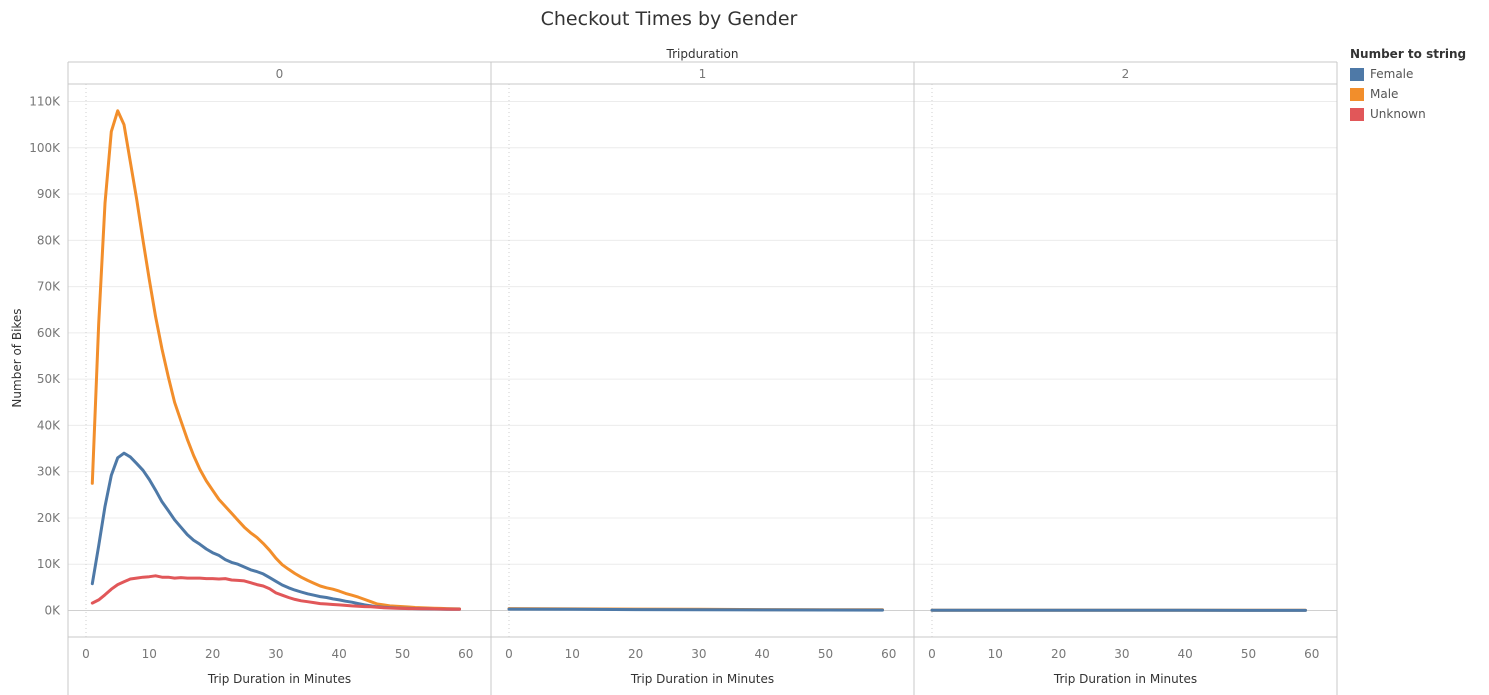  I want to click on facet-label: 1, so click(703, 74).